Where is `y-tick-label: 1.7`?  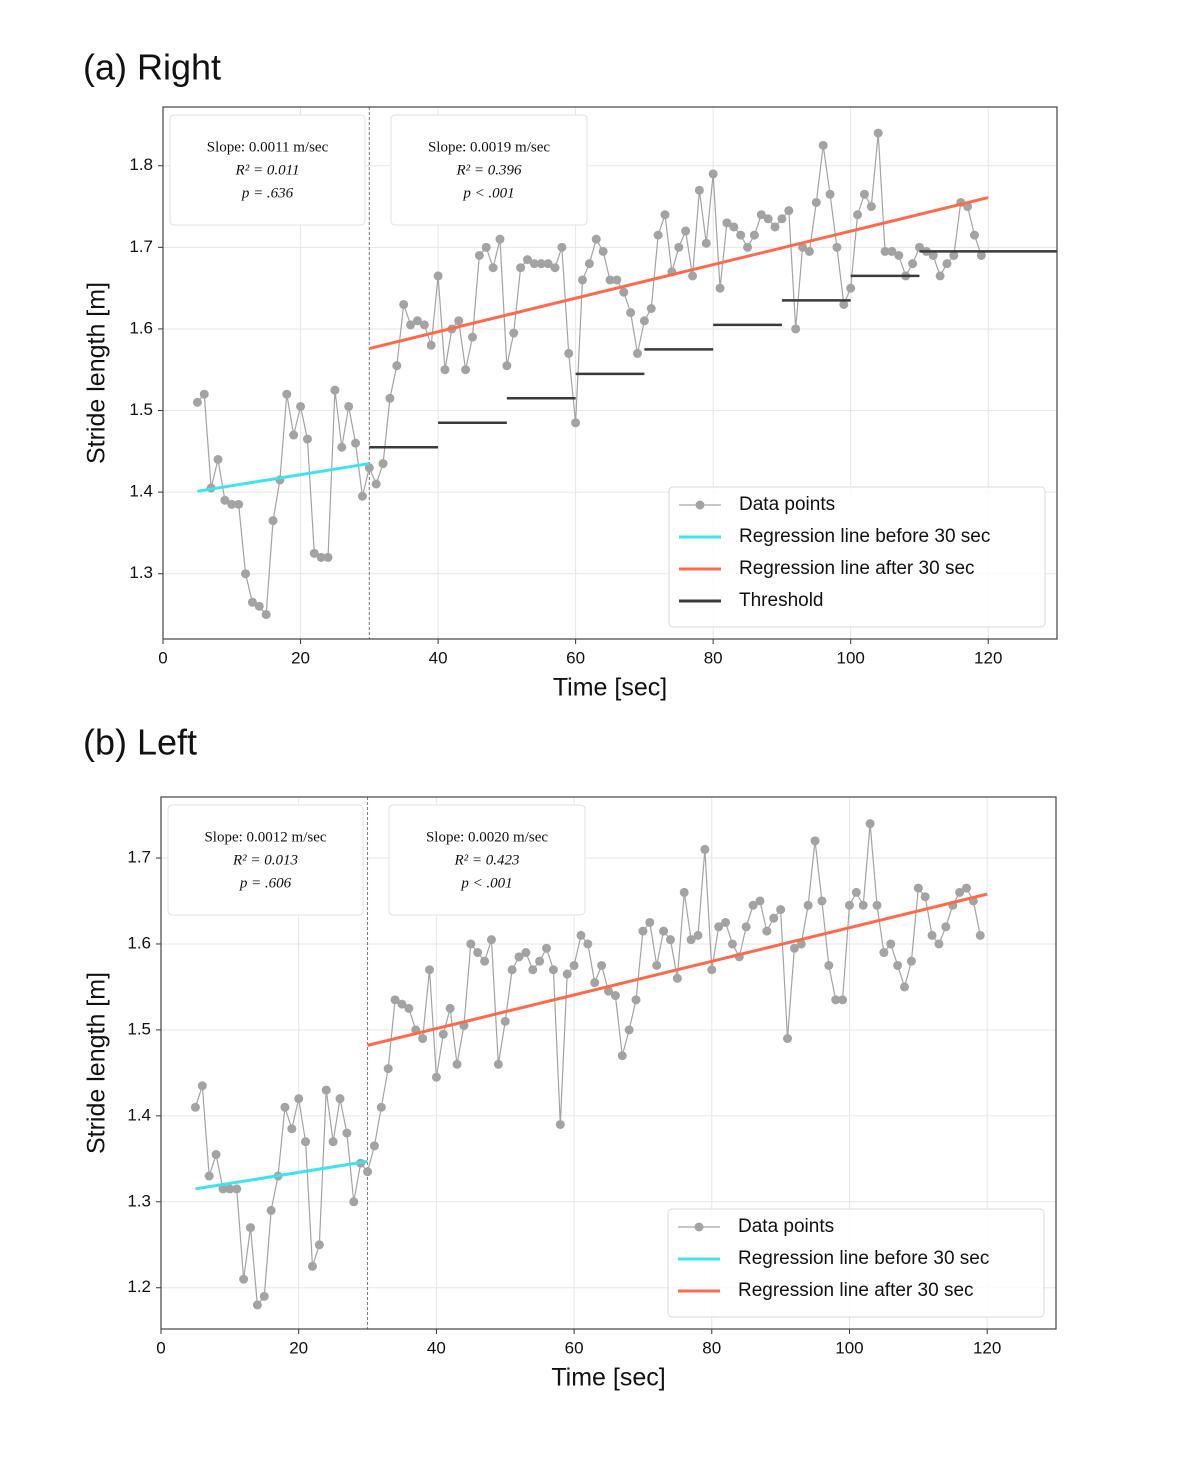
y-tick-label: 1.7 is located at coordinates (139, 857).